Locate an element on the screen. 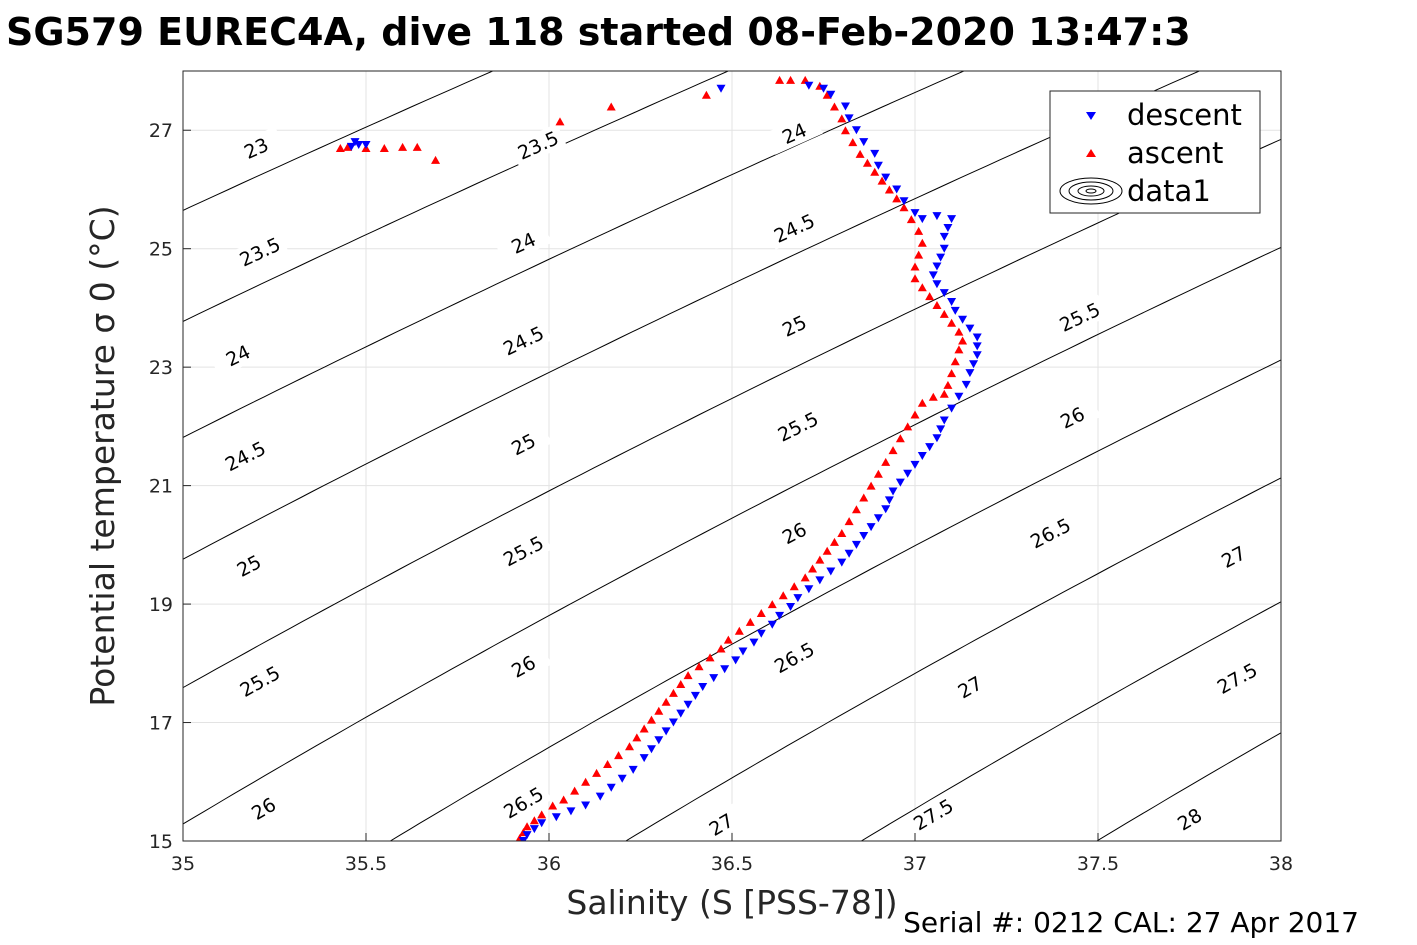 This screenshot has height=945, width=1417. serial-cal-note: Serial #: 0212 CAL: 27 Apr 2017 is located at coordinates (1131, 922).